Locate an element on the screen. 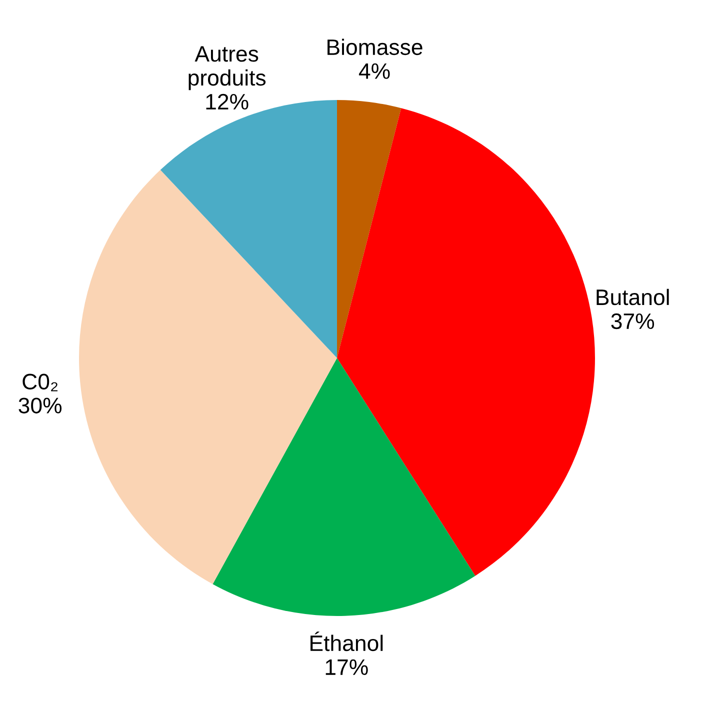 The height and width of the screenshot is (704, 705). data-label: 30% is located at coordinates (40, 406).